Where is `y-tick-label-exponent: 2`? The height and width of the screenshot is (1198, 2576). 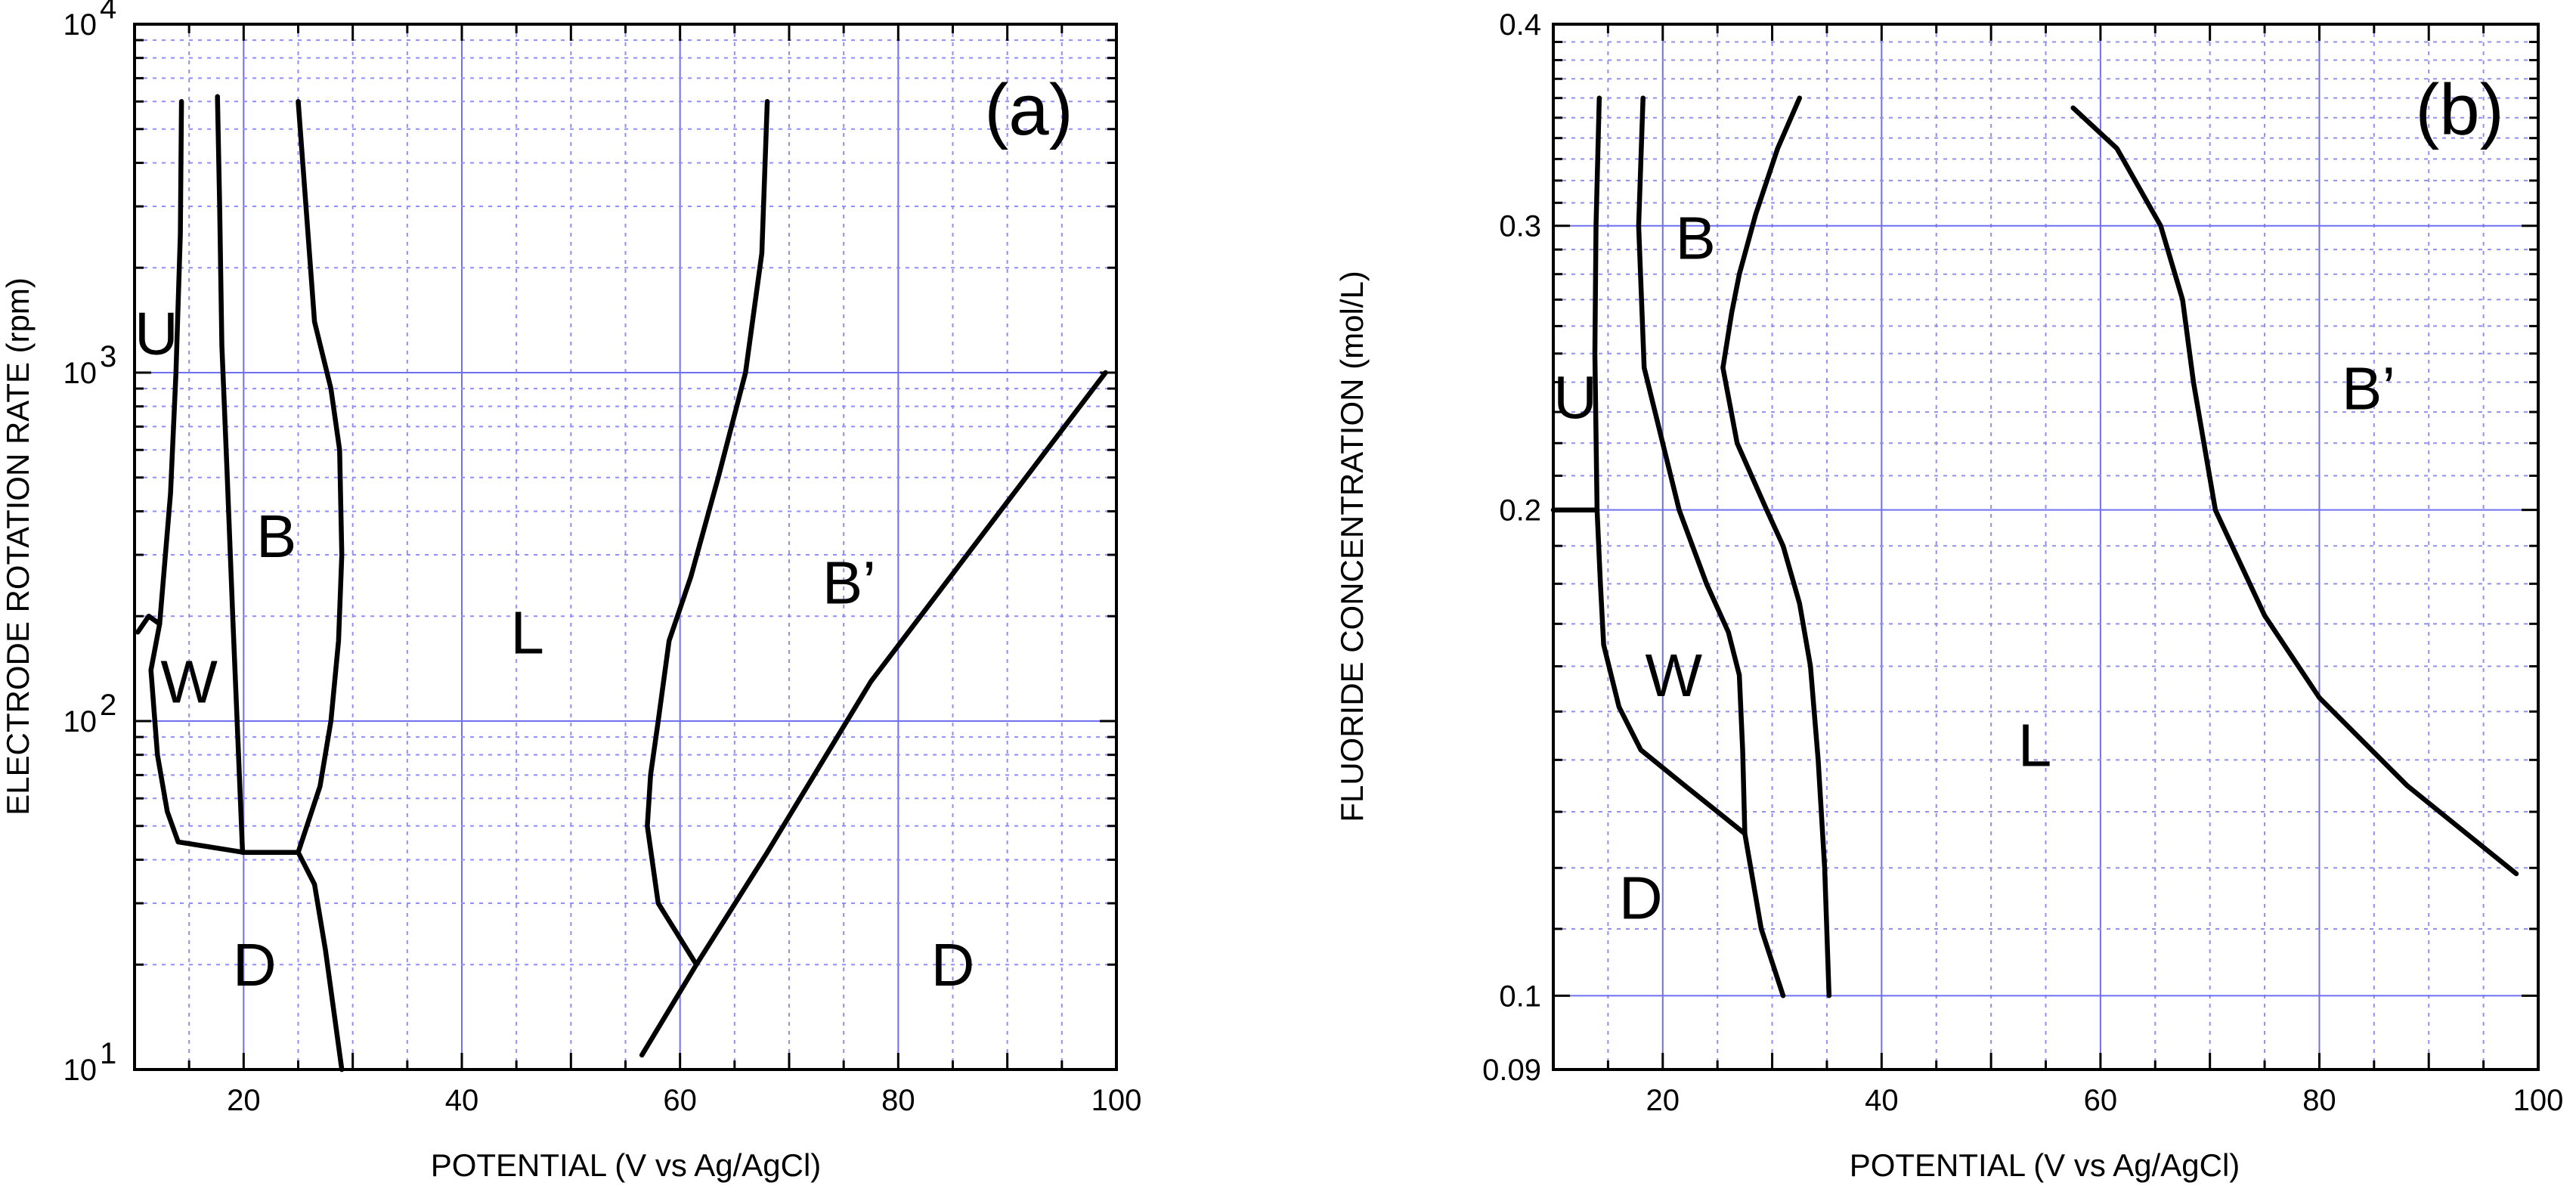
y-tick-label-exponent: 2 is located at coordinates (108, 705).